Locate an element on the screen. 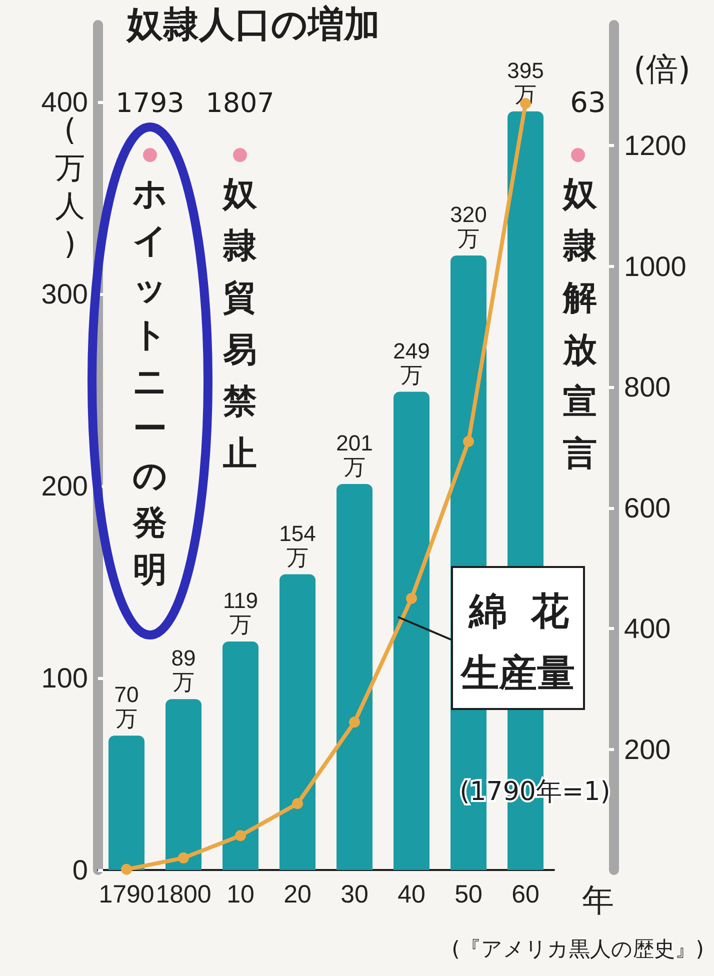 The height and width of the screenshot is (976, 714). series-label: 綿花生産量 is located at coordinates (517, 642).